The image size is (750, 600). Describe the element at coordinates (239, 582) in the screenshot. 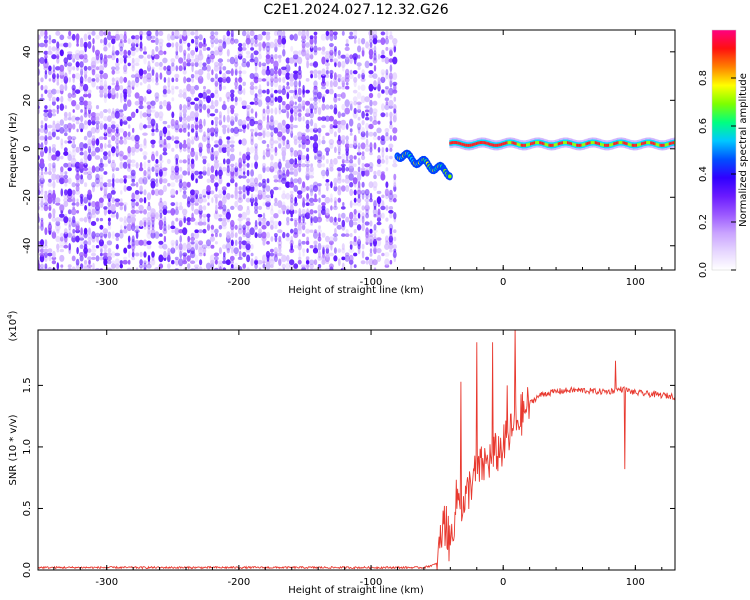

I see `snr-x-tick-label: -200` at that location.